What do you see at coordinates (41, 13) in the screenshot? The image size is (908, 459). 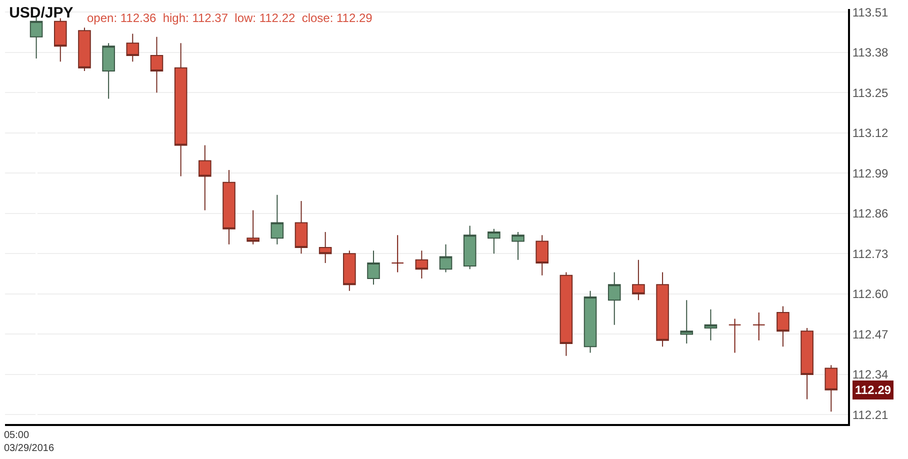 I see `chart-title: USD/JPY` at bounding box center [41, 13].